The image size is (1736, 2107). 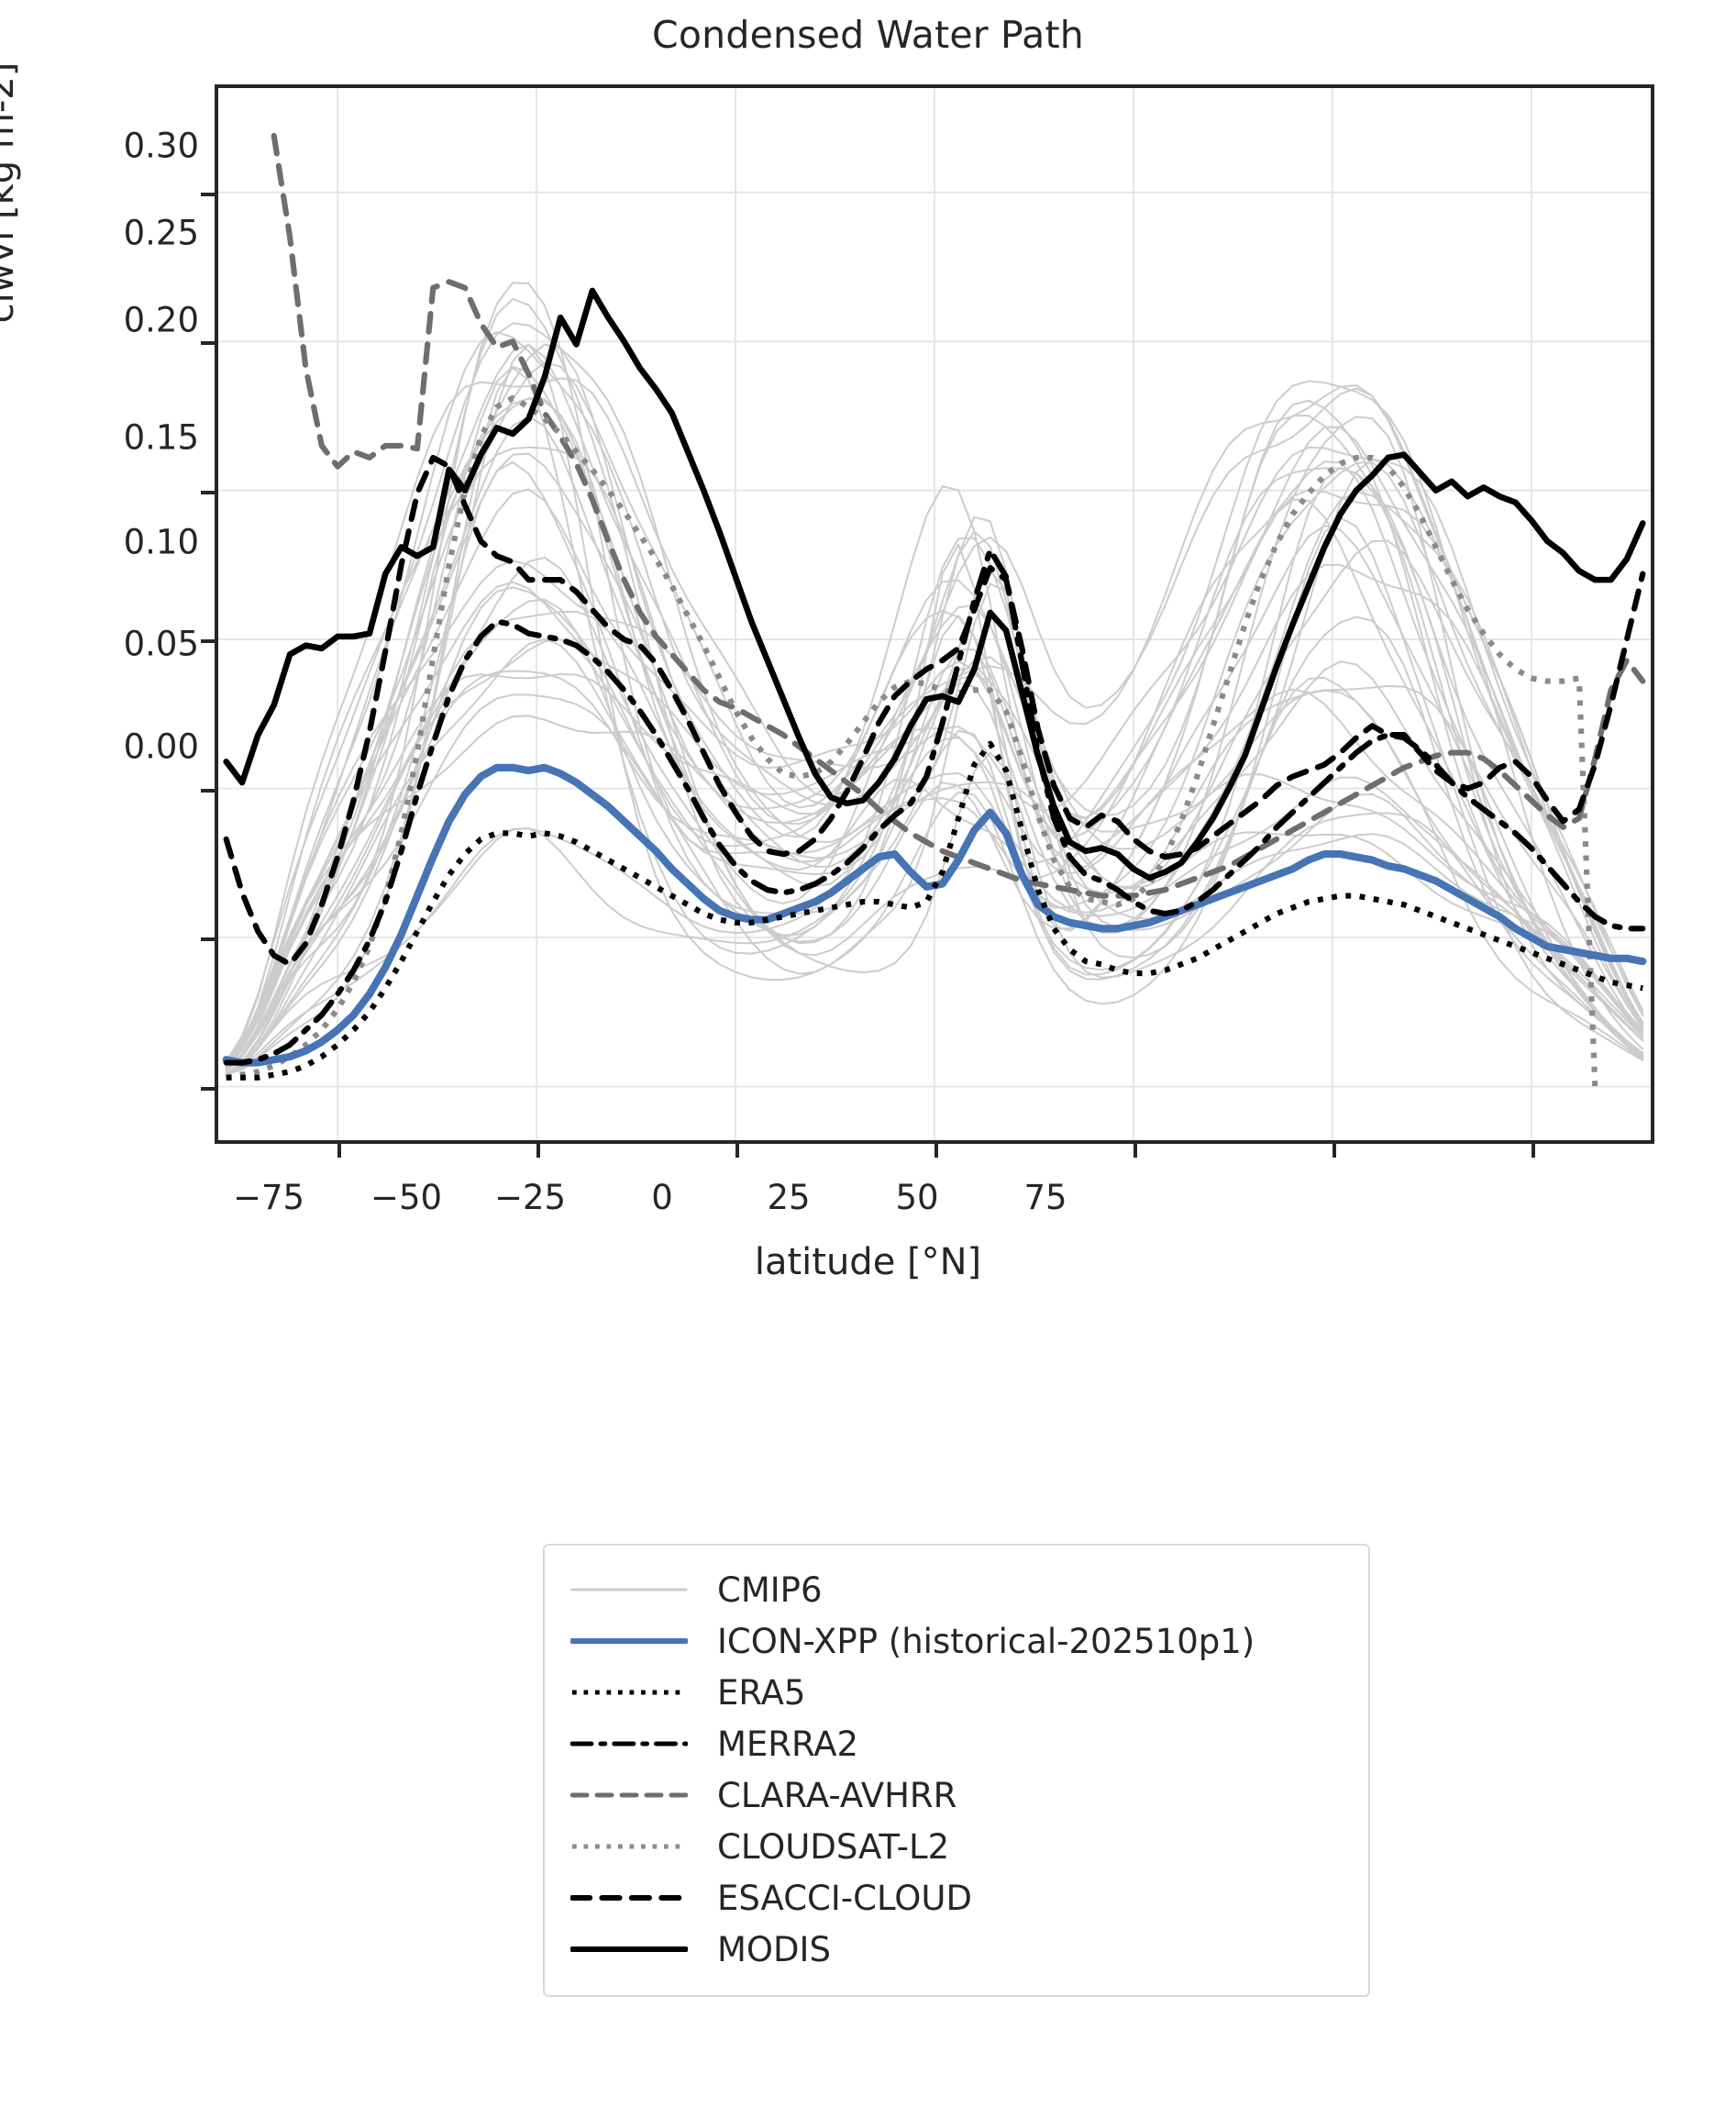 What do you see at coordinates (957, 1692) in the screenshot?
I see `legend-item-era5: ERA5` at bounding box center [957, 1692].